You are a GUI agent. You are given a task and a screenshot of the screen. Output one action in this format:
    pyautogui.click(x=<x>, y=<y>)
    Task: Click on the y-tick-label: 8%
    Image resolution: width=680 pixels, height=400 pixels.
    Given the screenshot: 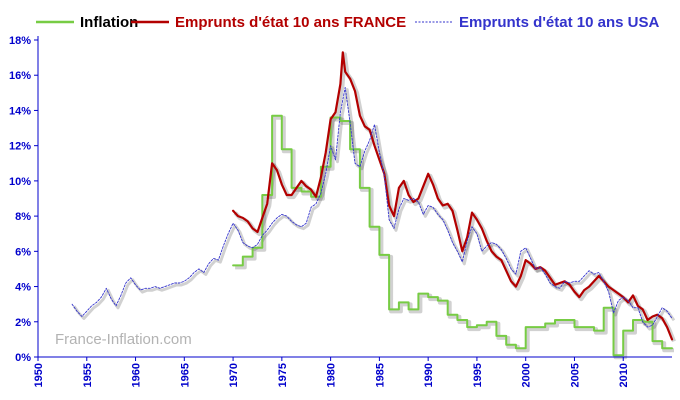 What is the action you would take?
    pyautogui.click(x=23, y=217)
    